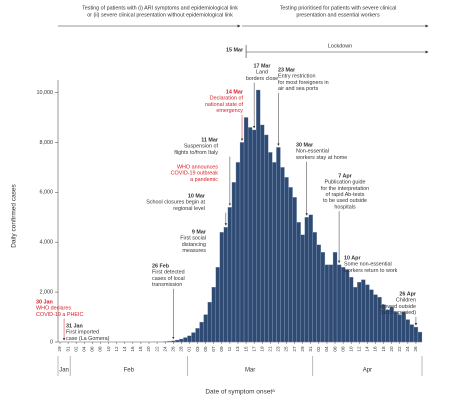 The image size is (450, 403). I want to click on annotation-text: (accompanied), so click(398, 313).